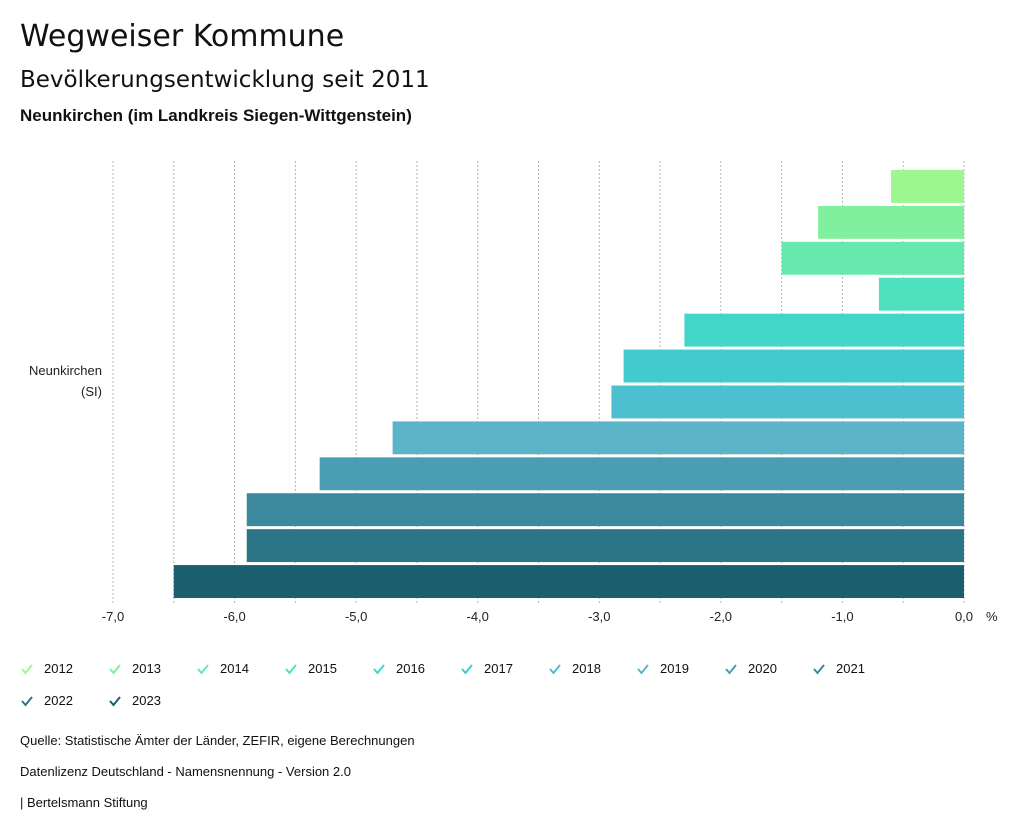  I want to click on legend-item-2019: 2019, so click(662, 668).